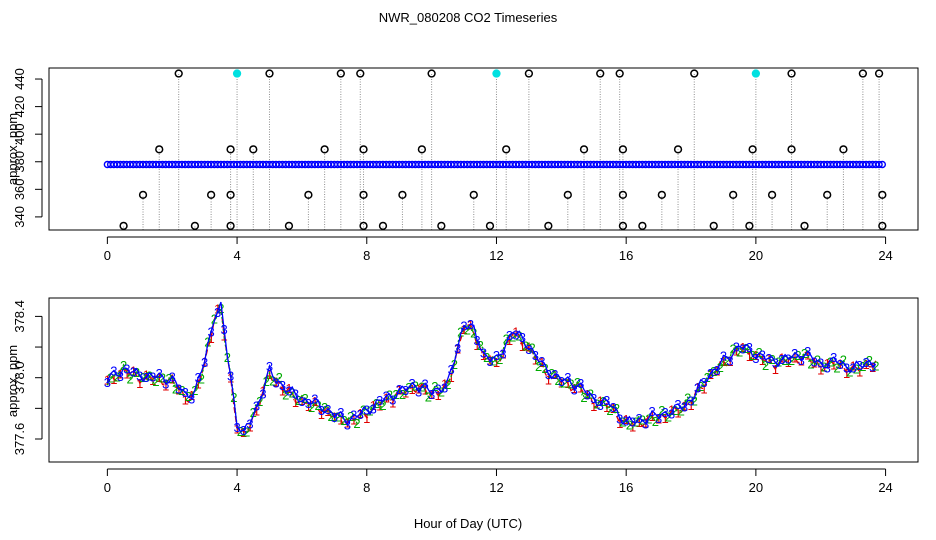  I want to click on x-tick-label: 24, so click(885, 255).